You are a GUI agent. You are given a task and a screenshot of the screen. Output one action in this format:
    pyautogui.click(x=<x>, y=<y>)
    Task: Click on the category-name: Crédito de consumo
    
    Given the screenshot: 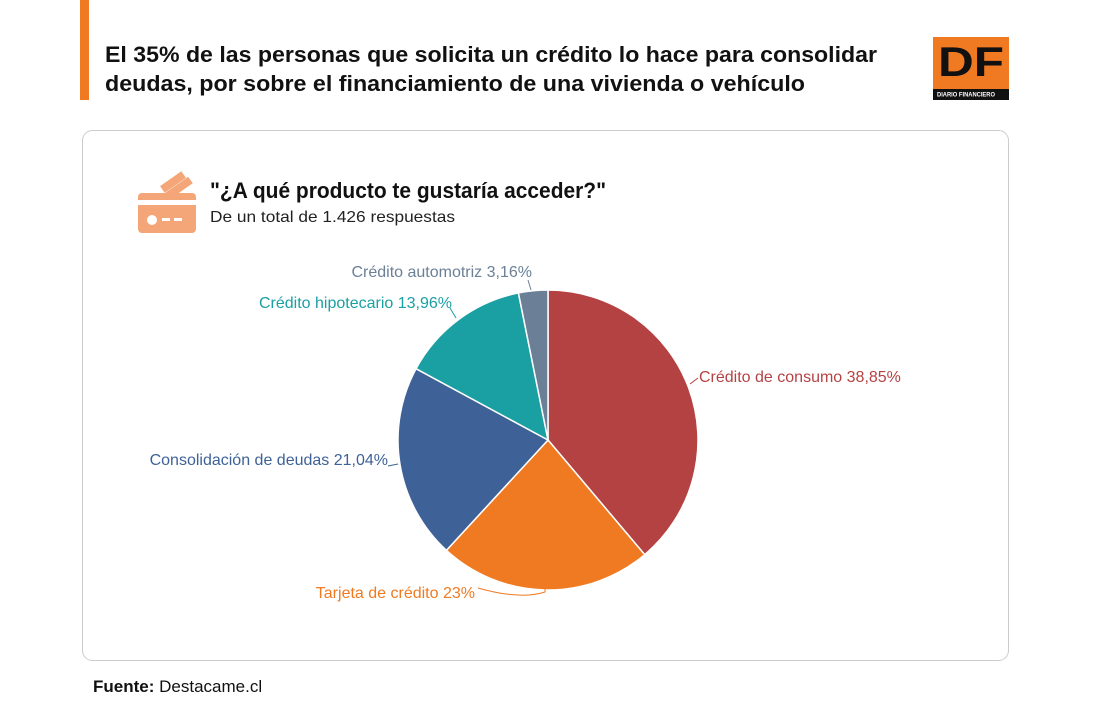 What is the action you would take?
    pyautogui.click(x=770, y=377)
    